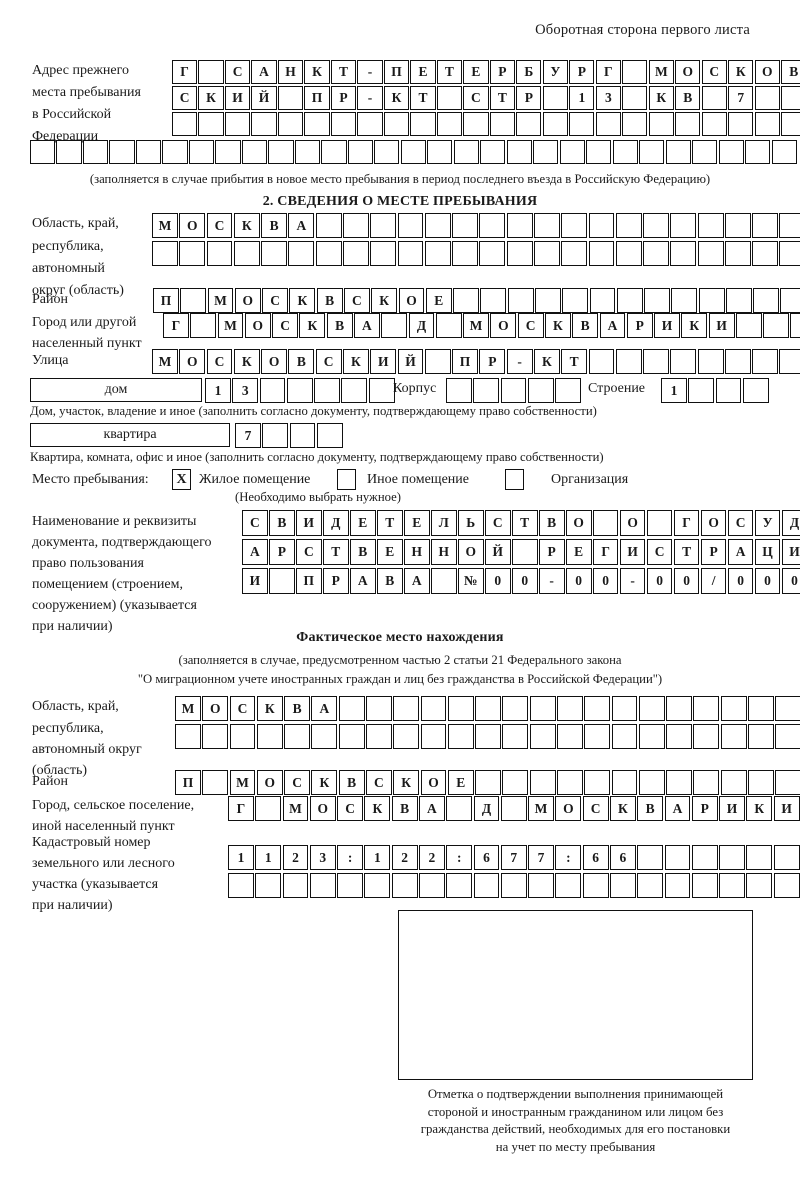 Image resolution: width=800 pixels, height=1180 pixels. Describe the element at coordinates (219, 225) in the screenshot. I see `region-row-1-cell-3: С` at that location.